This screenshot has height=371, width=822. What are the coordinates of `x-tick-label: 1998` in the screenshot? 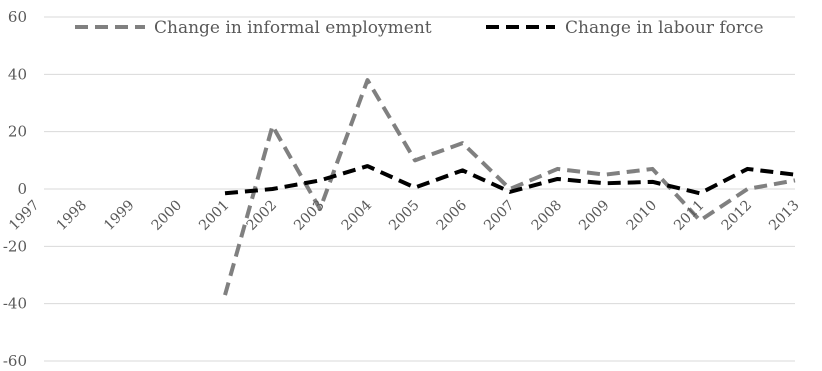 It's located at (72, 215).